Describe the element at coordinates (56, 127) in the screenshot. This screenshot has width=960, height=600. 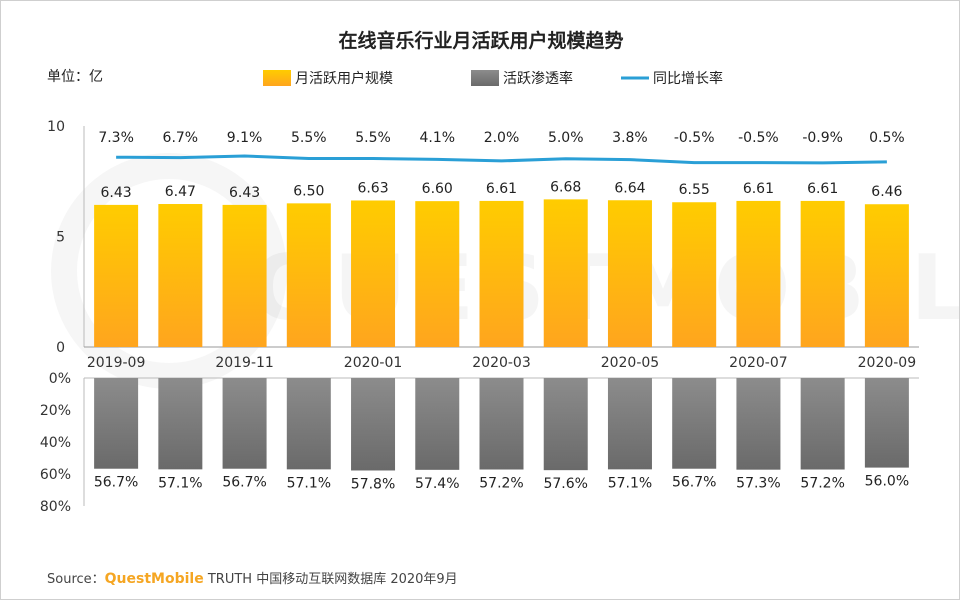
I see `upper-y-tick-label: 10` at that location.